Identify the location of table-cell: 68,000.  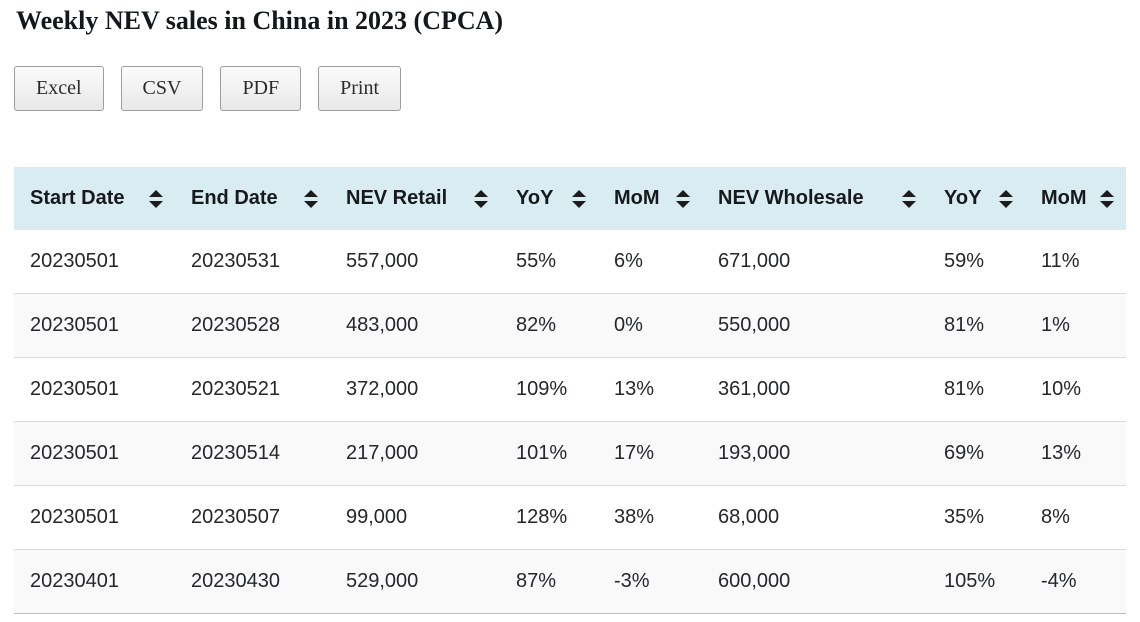
(749, 517).